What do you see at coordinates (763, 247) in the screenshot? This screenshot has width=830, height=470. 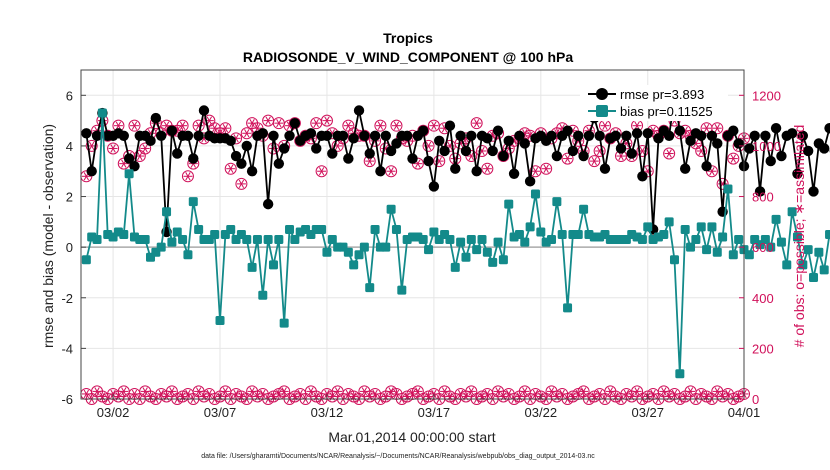 I see `y-right-tick-label: 600` at bounding box center [763, 247].